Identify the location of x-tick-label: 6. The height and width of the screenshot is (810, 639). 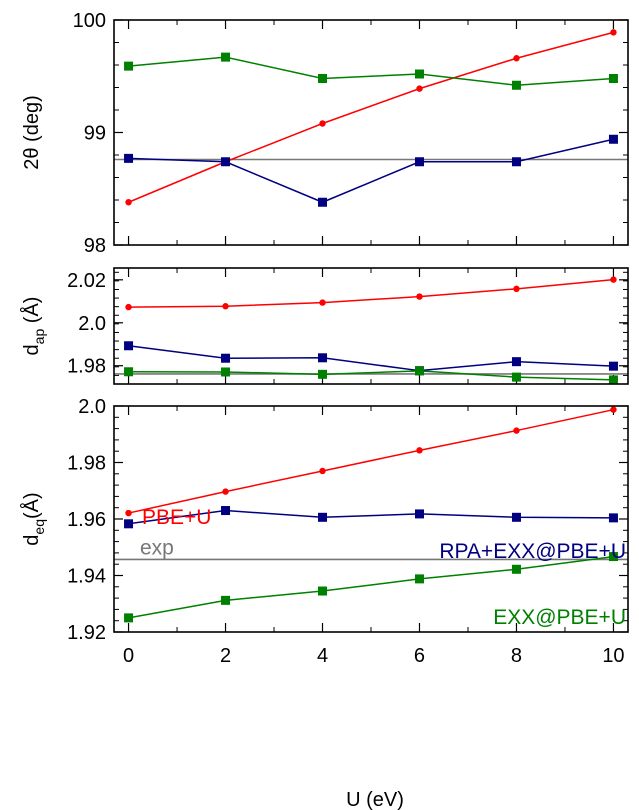
(419, 656).